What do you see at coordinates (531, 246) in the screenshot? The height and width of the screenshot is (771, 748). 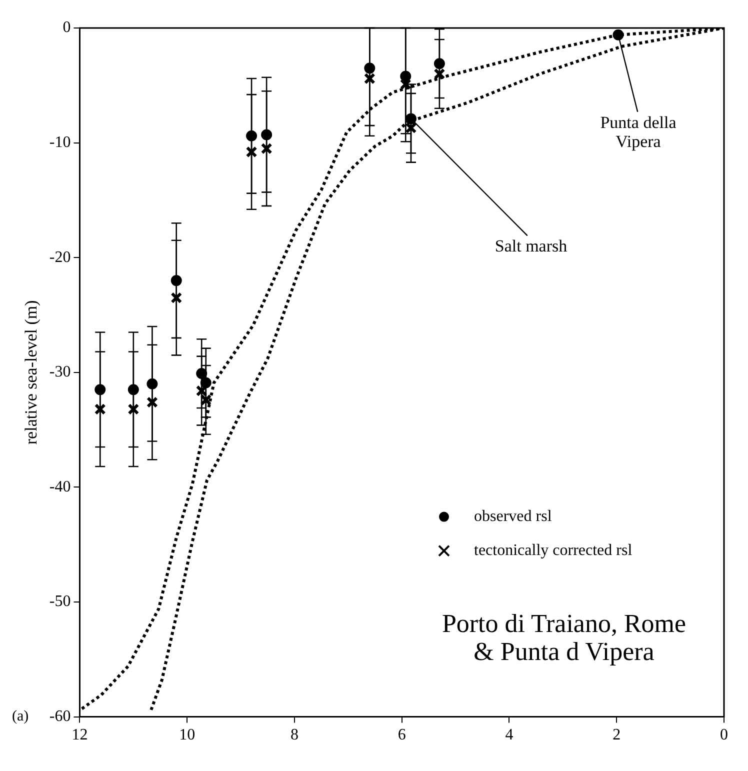 I see `annotation: Salt marsh` at bounding box center [531, 246].